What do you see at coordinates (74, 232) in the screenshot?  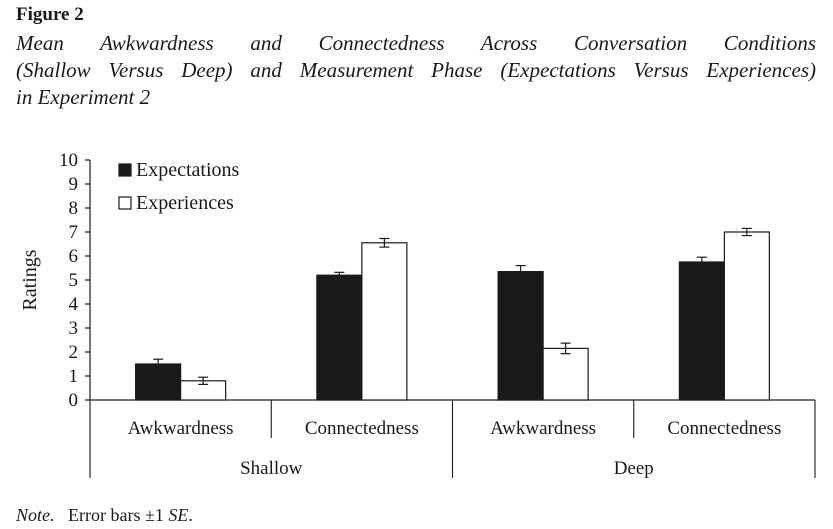 I see `y-tick-label: 7` at bounding box center [74, 232].